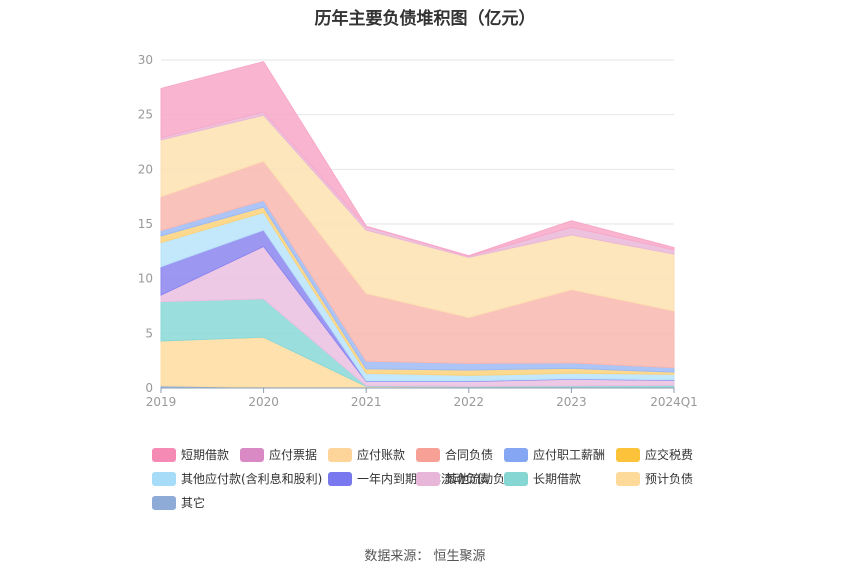  I want to click on legend-item: 应交税费, so click(660, 454).